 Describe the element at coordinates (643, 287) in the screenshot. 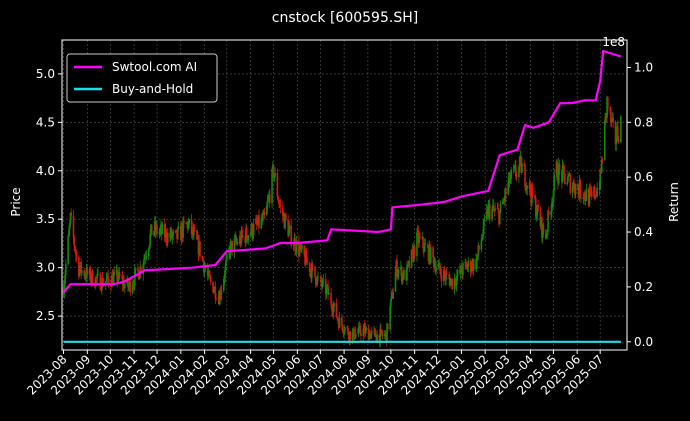

I see `y-tick-label-right: 0.2` at that location.